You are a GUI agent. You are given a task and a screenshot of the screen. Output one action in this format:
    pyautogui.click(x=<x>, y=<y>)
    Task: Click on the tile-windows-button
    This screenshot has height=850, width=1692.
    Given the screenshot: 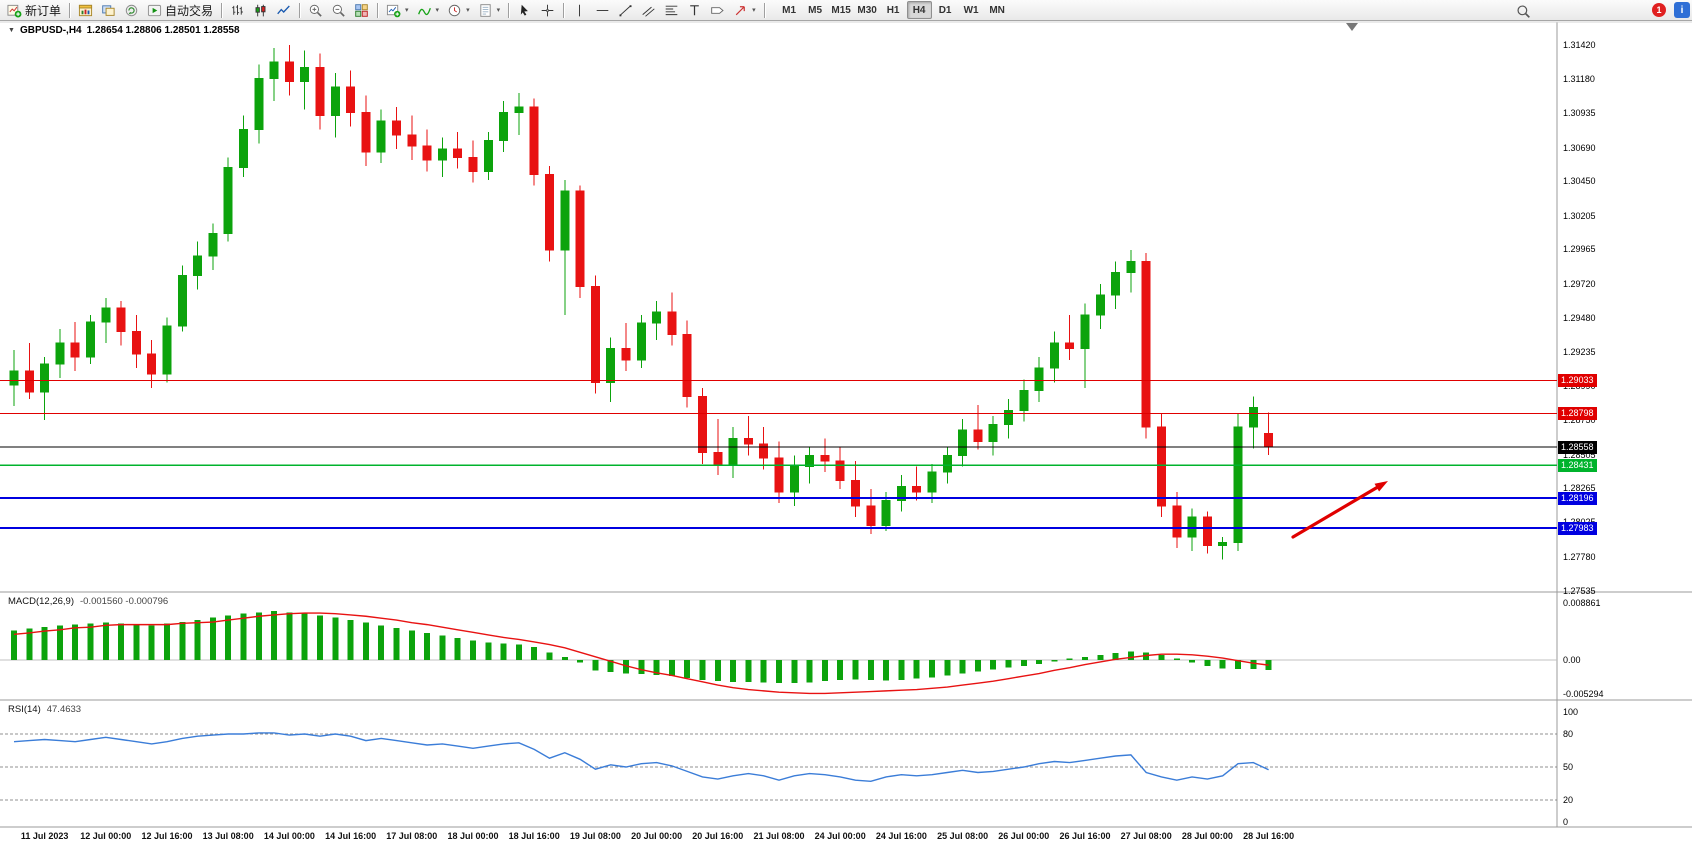 What is the action you would take?
    pyautogui.click(x=361, y=10)
    